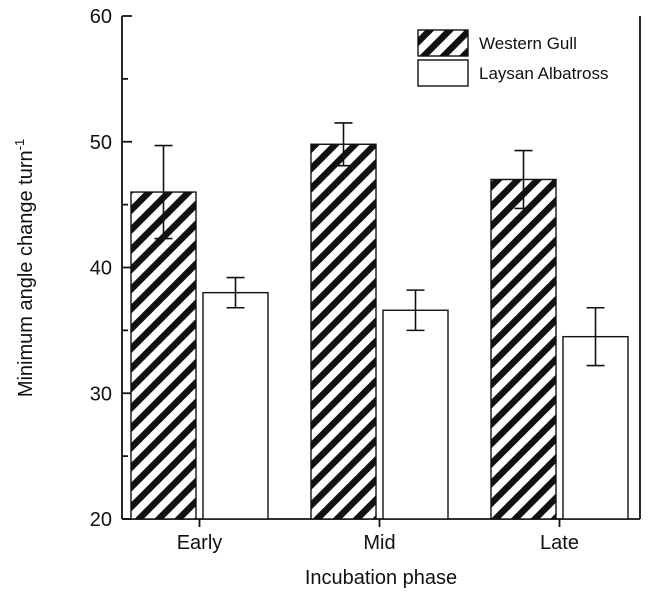  What do you see at coordinates (443, 43) in the screenshot?
I see `legend-swatch-western-gull` at bounding box center [443, 43].